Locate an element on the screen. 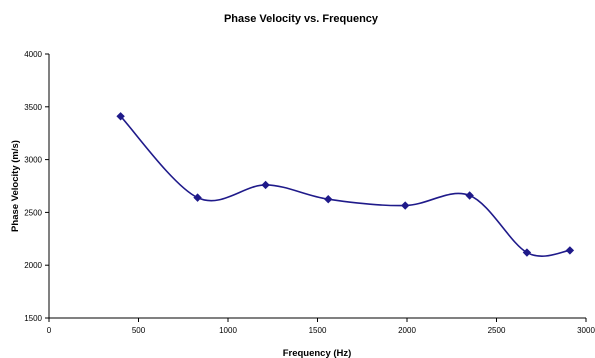  x-tick-label: 0 is located at coordinates (49, 330).